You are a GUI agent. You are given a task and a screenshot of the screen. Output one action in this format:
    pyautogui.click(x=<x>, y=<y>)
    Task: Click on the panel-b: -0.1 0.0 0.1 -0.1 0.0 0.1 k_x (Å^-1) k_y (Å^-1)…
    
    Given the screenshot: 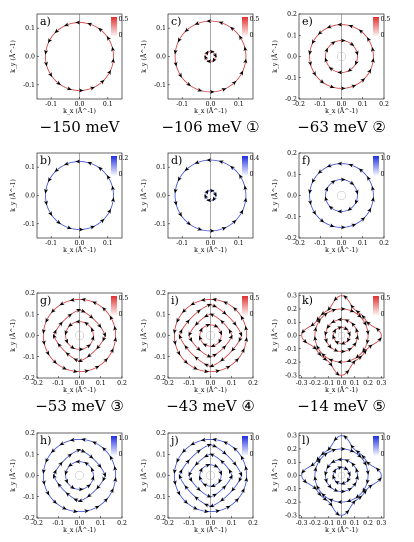 What is the action you would take?
    pyautogui.click(x=68, y=203)
    